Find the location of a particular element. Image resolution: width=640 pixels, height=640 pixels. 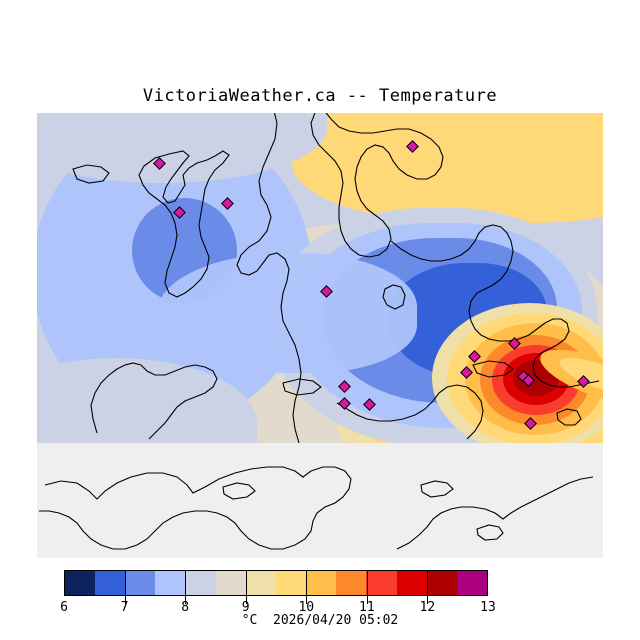

colorbar-tick-label: 12 is located at coordinates (427, 607).